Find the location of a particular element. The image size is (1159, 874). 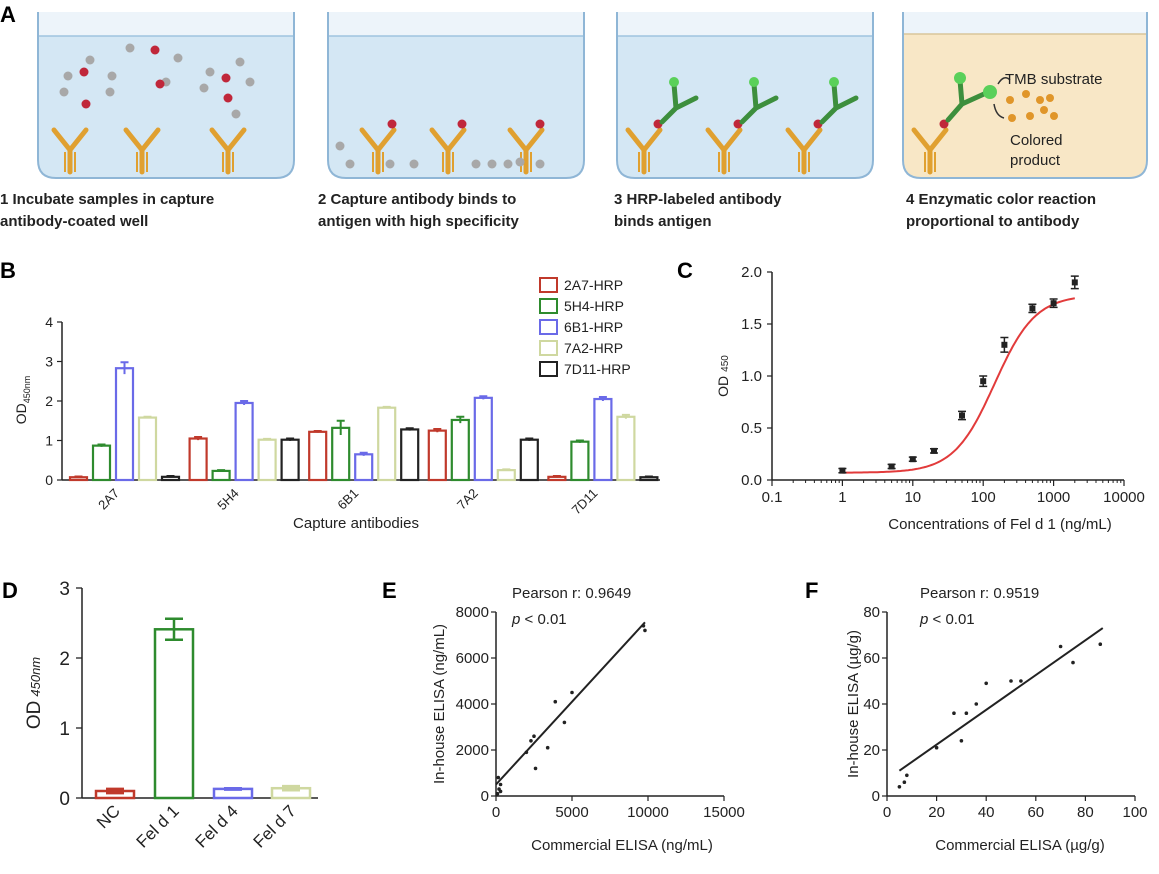

d-err-NC is located at coordinates (115, 791).